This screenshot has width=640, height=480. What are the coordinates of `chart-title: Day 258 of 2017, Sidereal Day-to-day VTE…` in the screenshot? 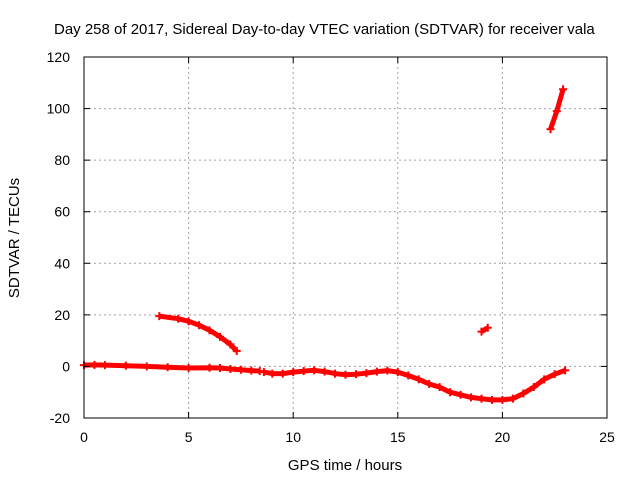 It's located at (324, 29).